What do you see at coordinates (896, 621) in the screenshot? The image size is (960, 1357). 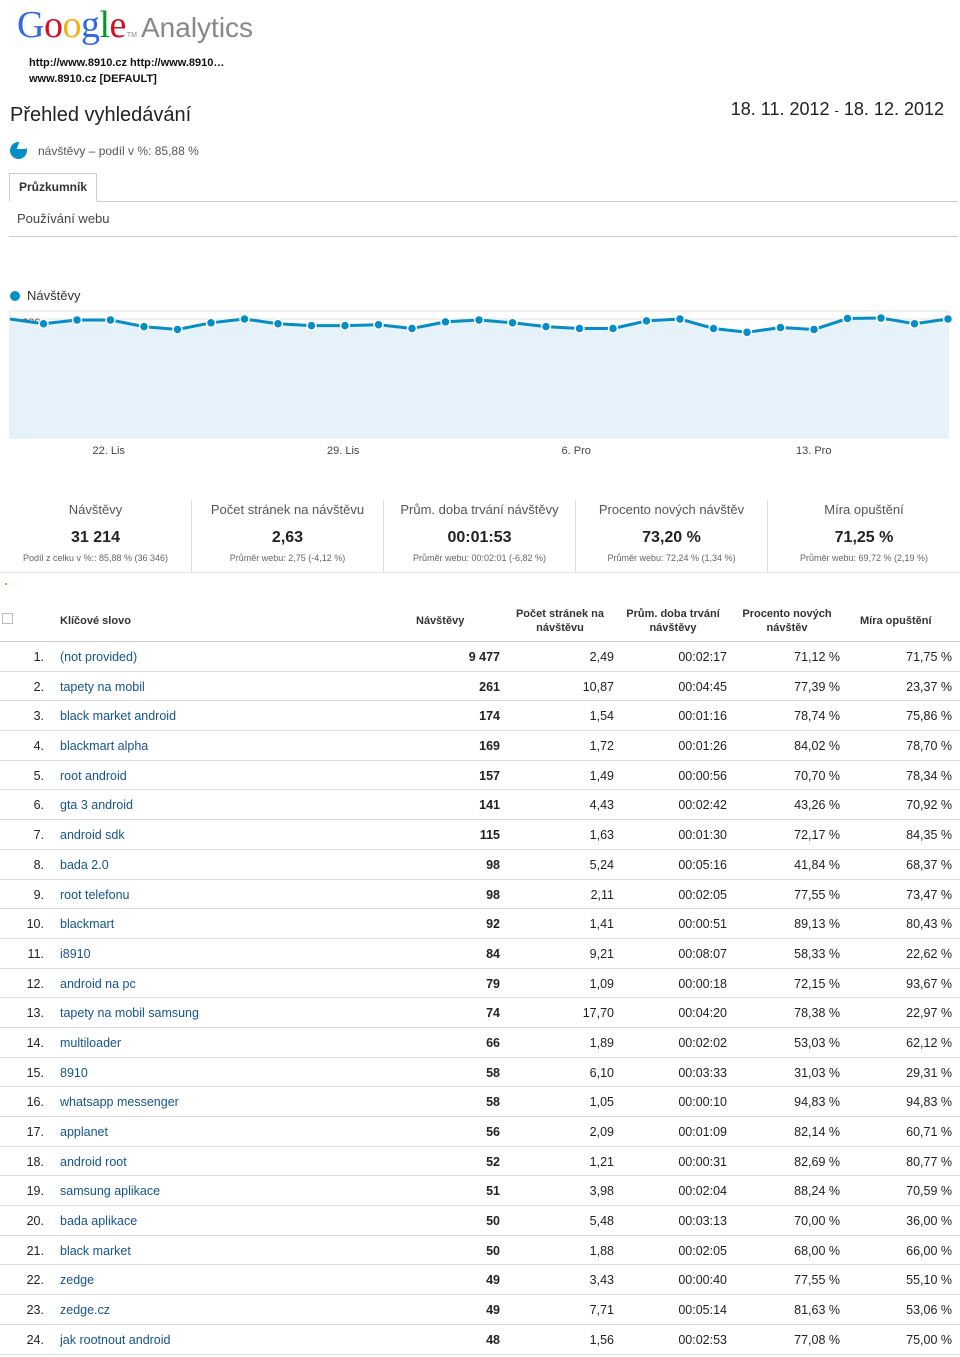 I see `col-bounce-rate: Míra opuštění` at bounding box center [896, 621].